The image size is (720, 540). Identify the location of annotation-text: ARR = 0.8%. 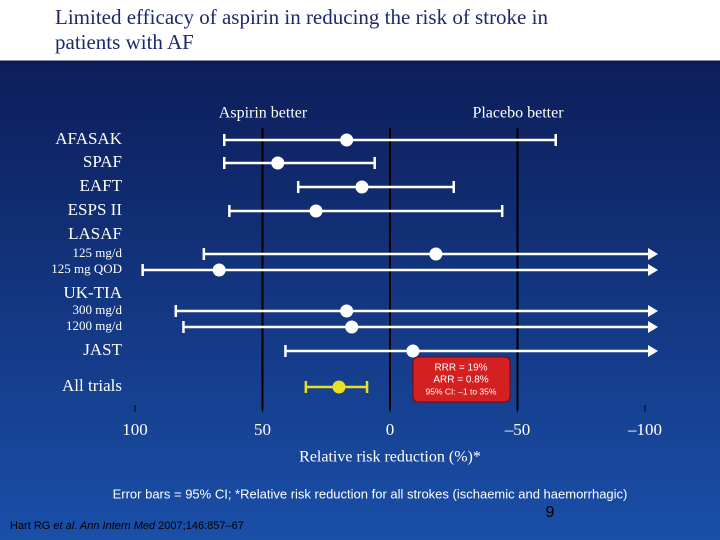
(460, 380).